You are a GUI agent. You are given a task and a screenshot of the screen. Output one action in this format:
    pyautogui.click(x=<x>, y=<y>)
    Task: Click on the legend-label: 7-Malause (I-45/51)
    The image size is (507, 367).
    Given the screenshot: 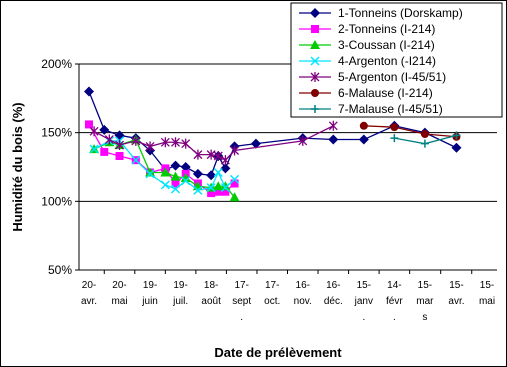 What is the action you would take?
    pyautogui.click(x=390, y=109)
    